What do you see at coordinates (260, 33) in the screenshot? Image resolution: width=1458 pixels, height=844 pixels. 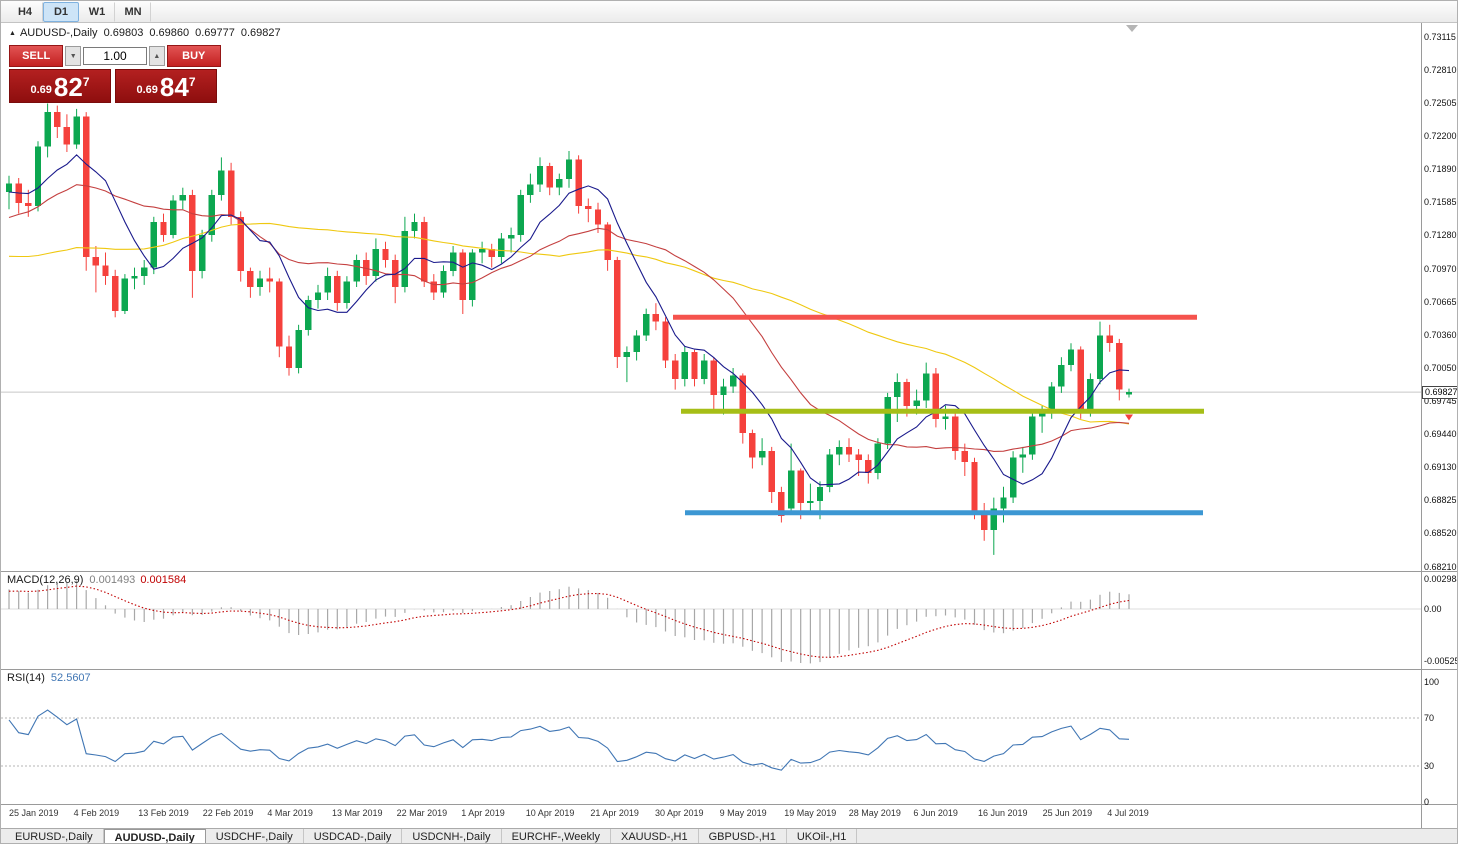 I see `close-value: 0.69827` at bounding box center [260, 33].